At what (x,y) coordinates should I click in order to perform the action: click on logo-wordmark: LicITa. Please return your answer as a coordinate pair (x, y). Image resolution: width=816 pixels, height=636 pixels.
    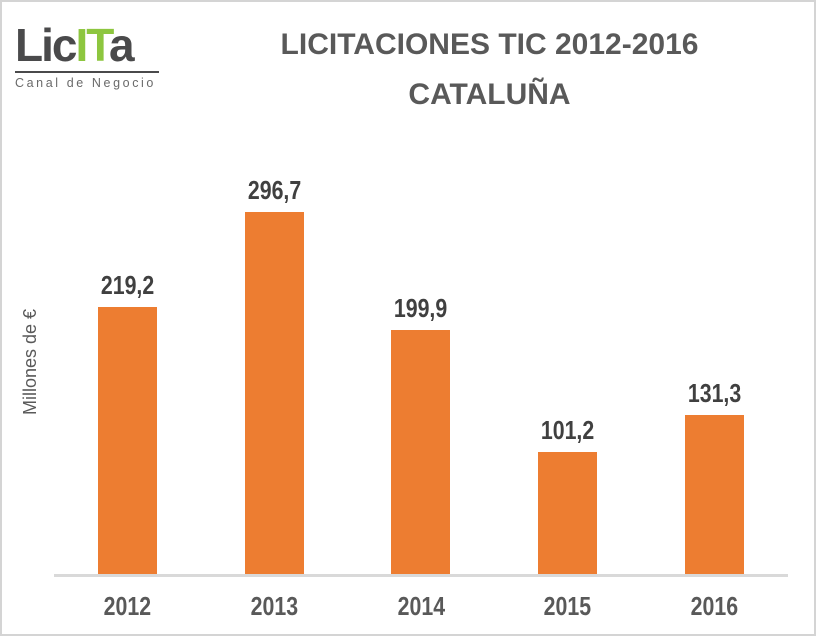
    Looking at the image, I should click on (87, 45).